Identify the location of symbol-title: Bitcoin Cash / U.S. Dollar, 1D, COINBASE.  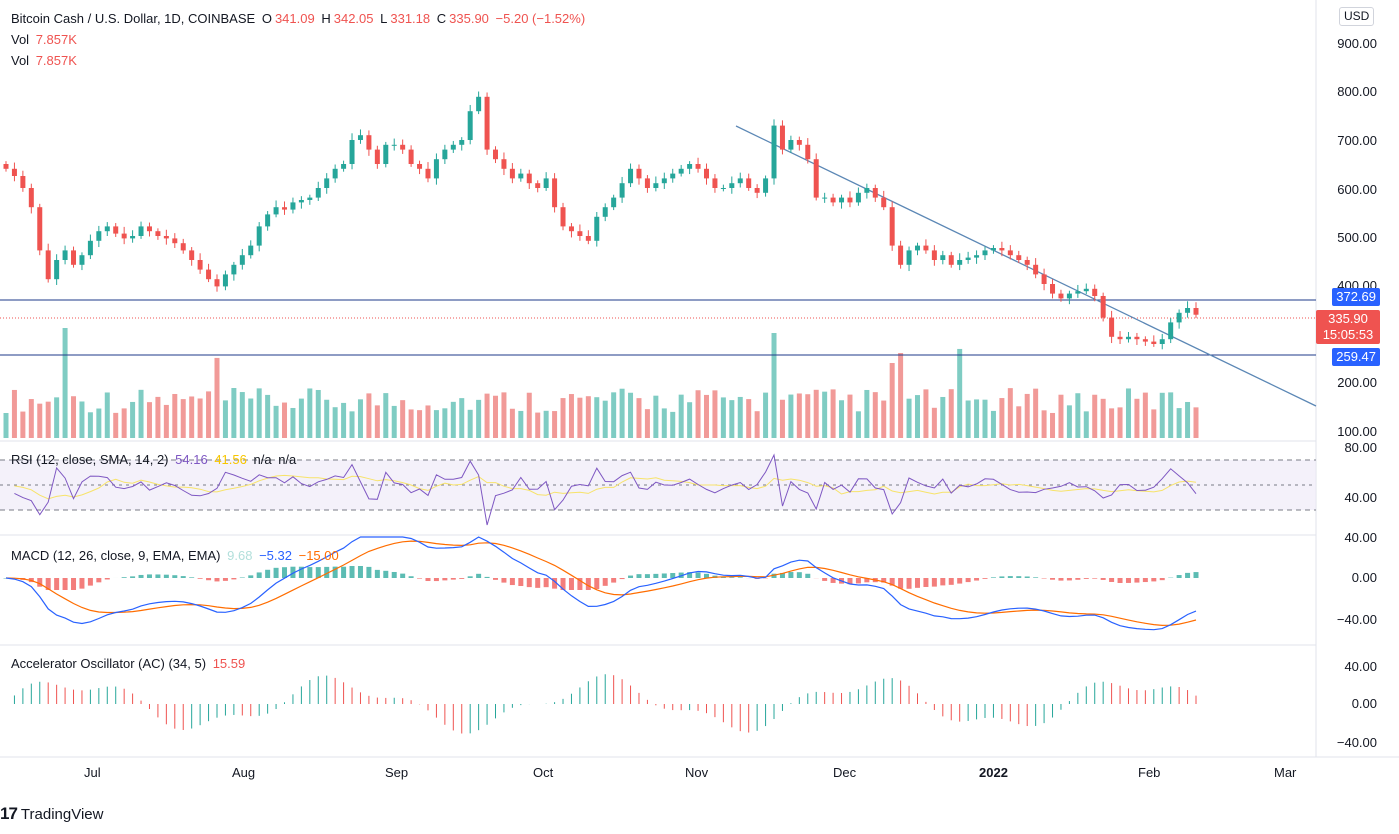
(133, 18).